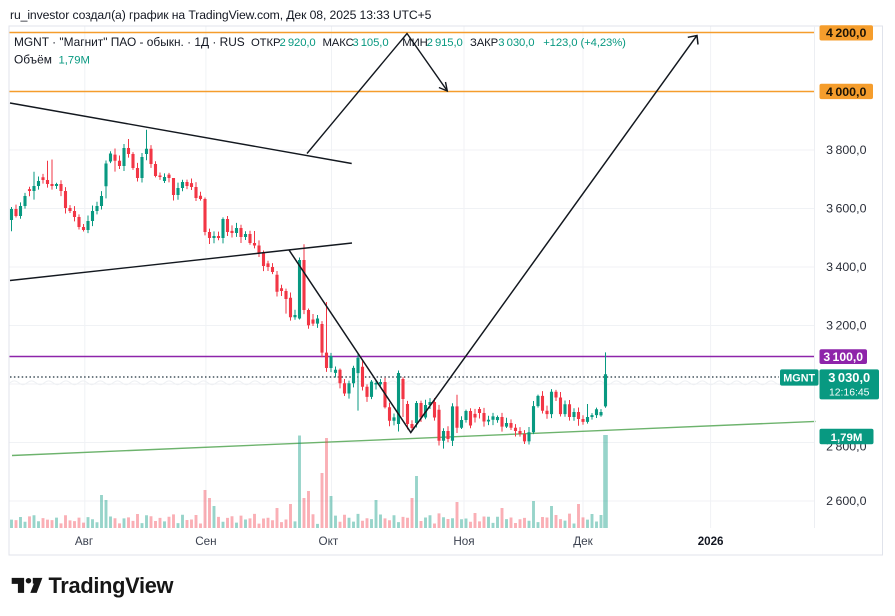  Describe the element at coordinates (799, 379) in the screenshot. I see `svg-text: MGNT` at that location.